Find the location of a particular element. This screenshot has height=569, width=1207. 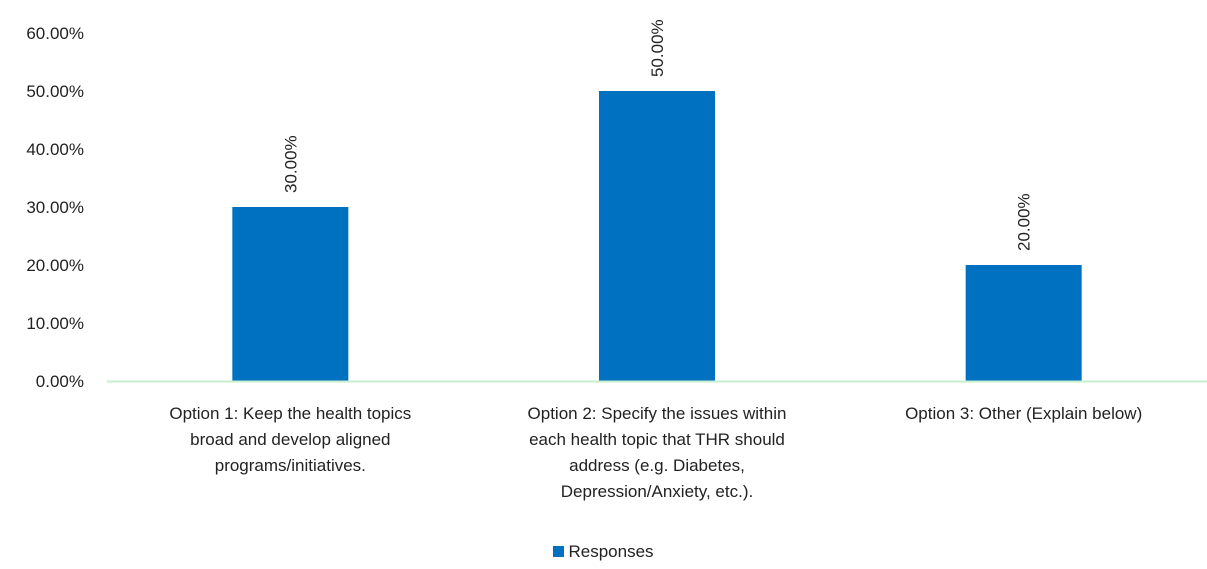

y-tick-label: 50.00% is located at coordinates (55, 91).